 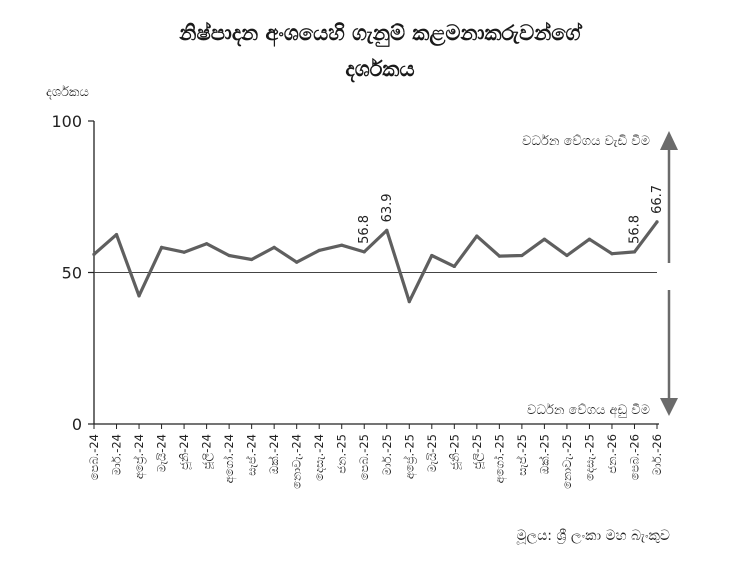 I want to click on x-tick-label: නොවැ.-24, so click(x=297, y=461).